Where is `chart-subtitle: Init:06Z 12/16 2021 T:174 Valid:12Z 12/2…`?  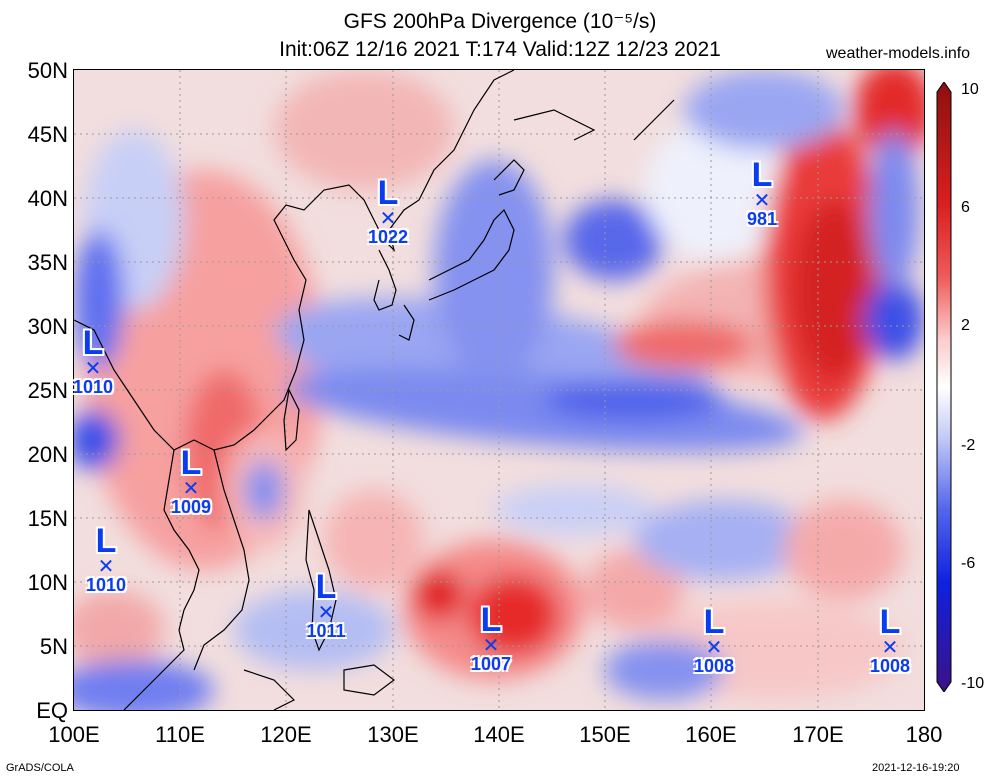
chart-subtitle: Init:06Z 12/16 2021 T:174 Valid:12Z 12/2… is located at coordinates (500, 49).